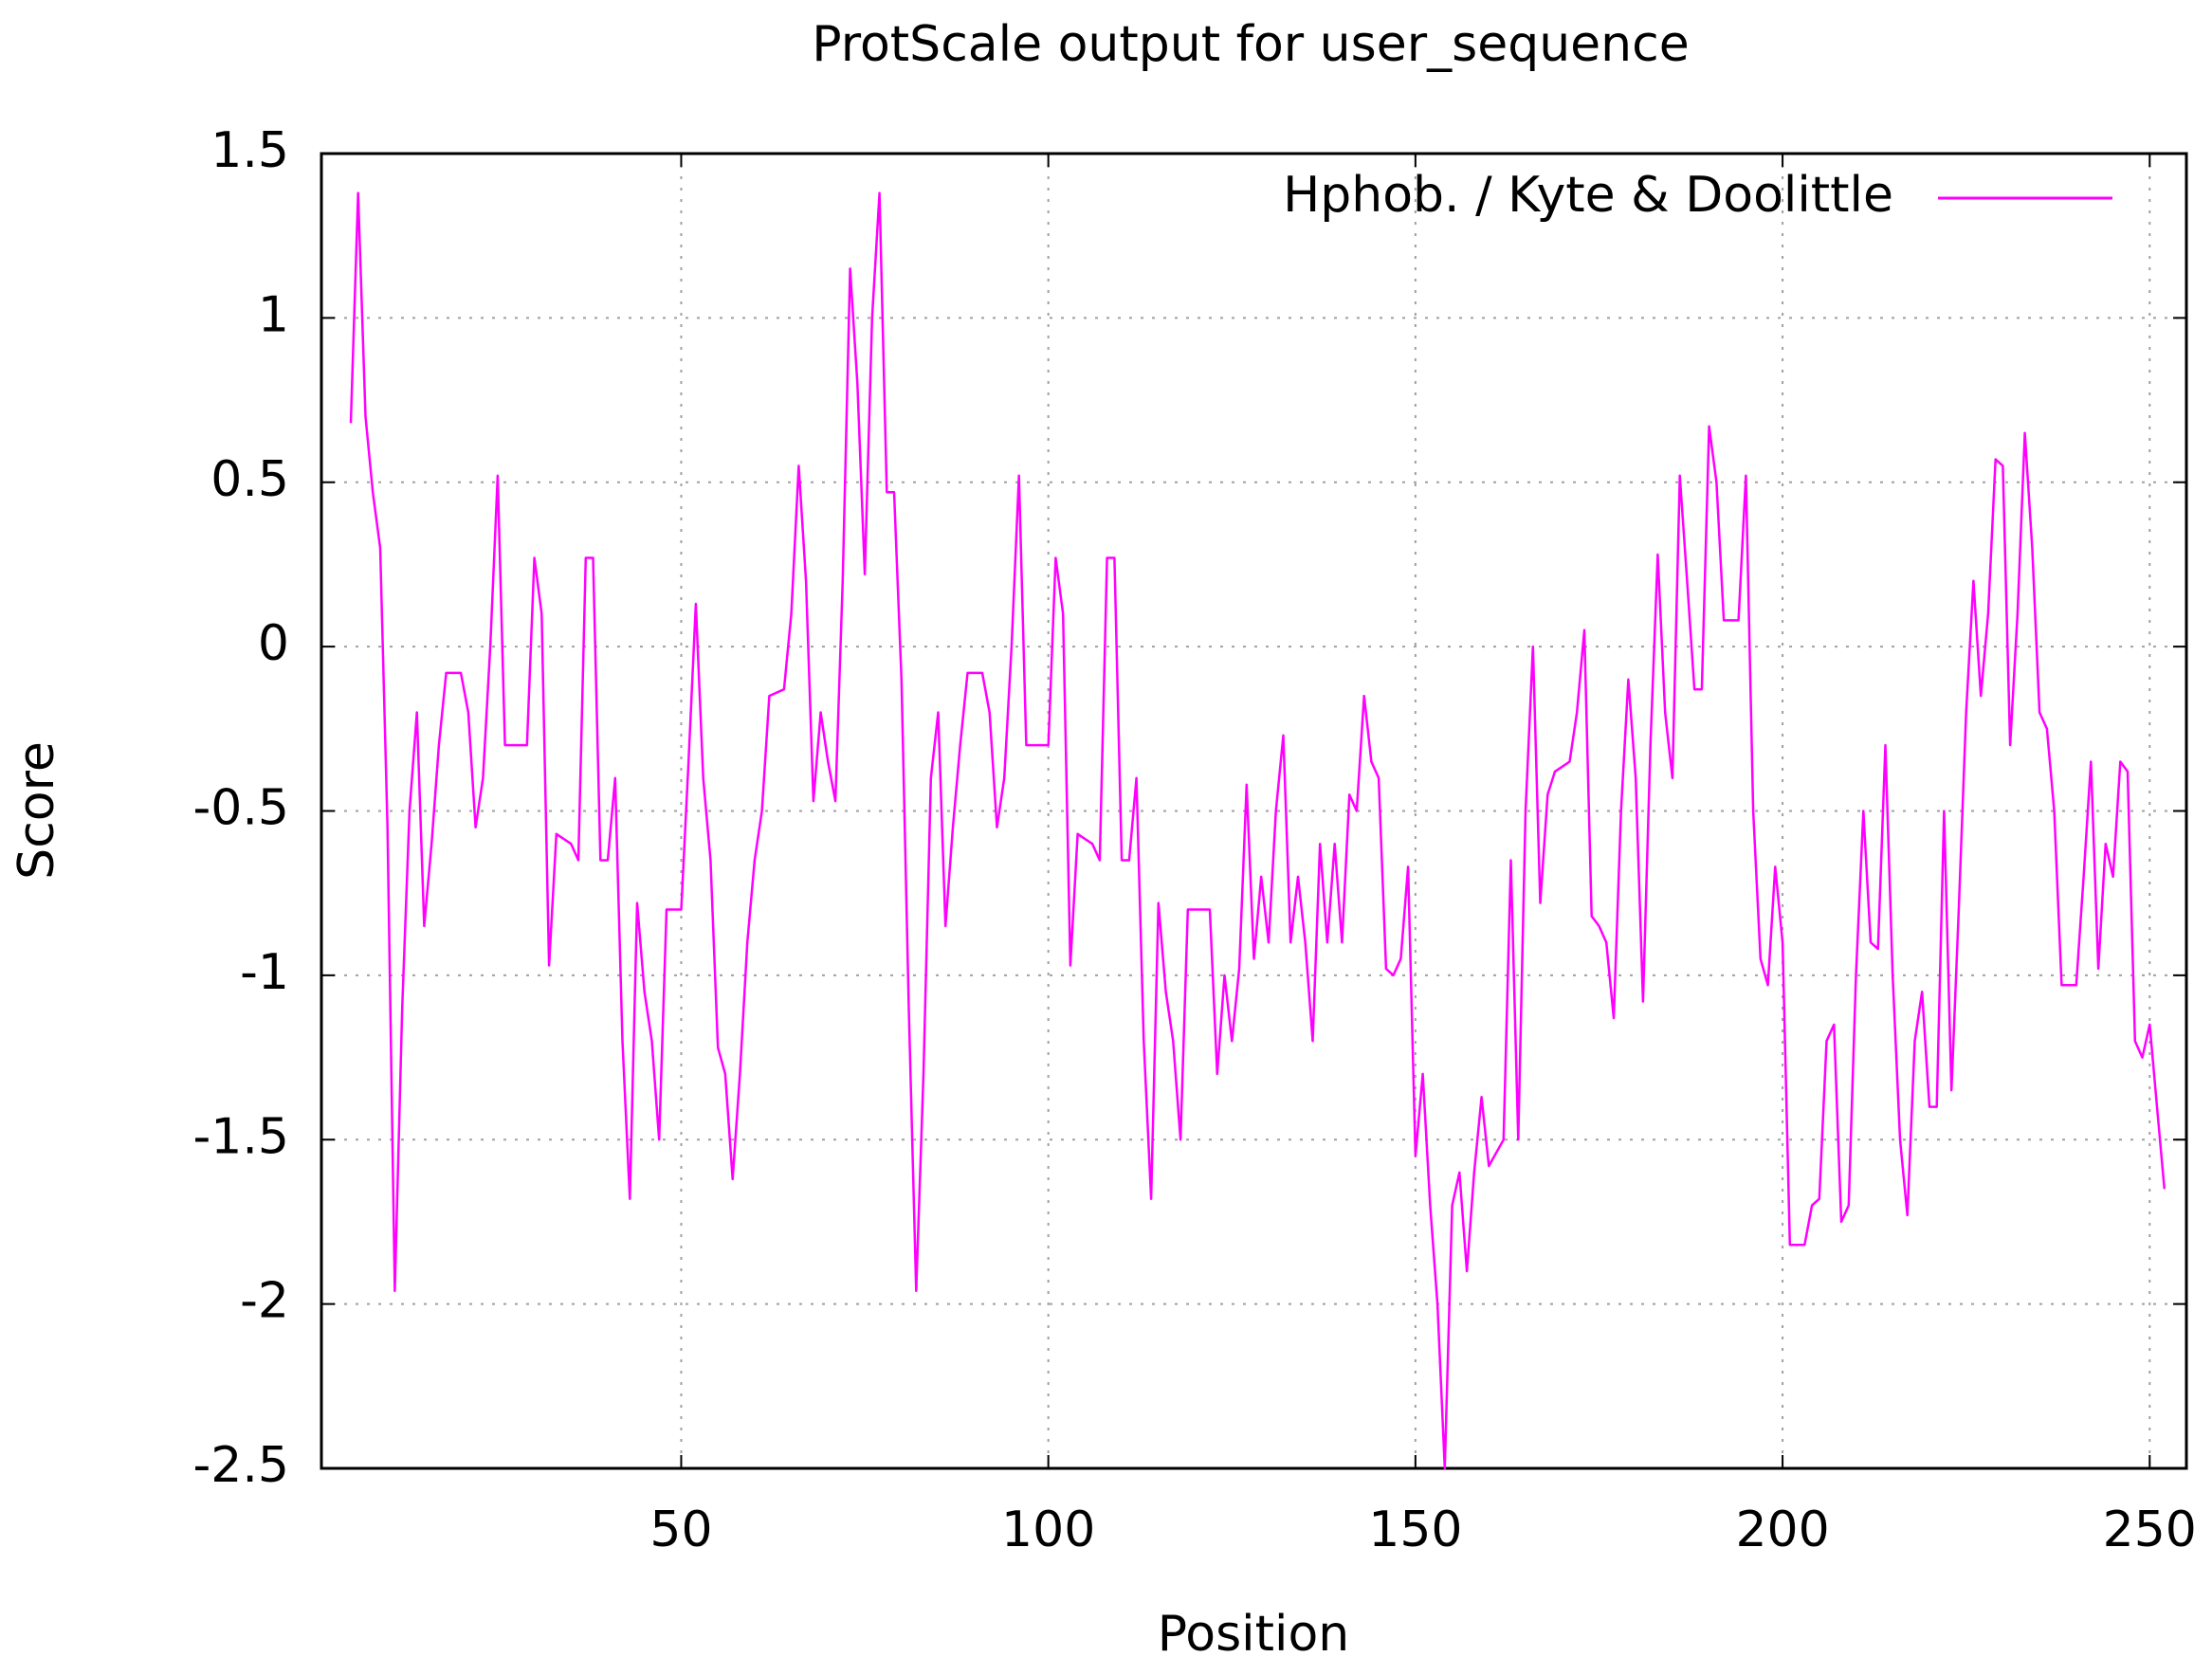  What do you see at coordinates (1250, 44) in the screenshot?
I see `chart-title: ProtScale output for user_sequence` at bounding box center [1250, 44].